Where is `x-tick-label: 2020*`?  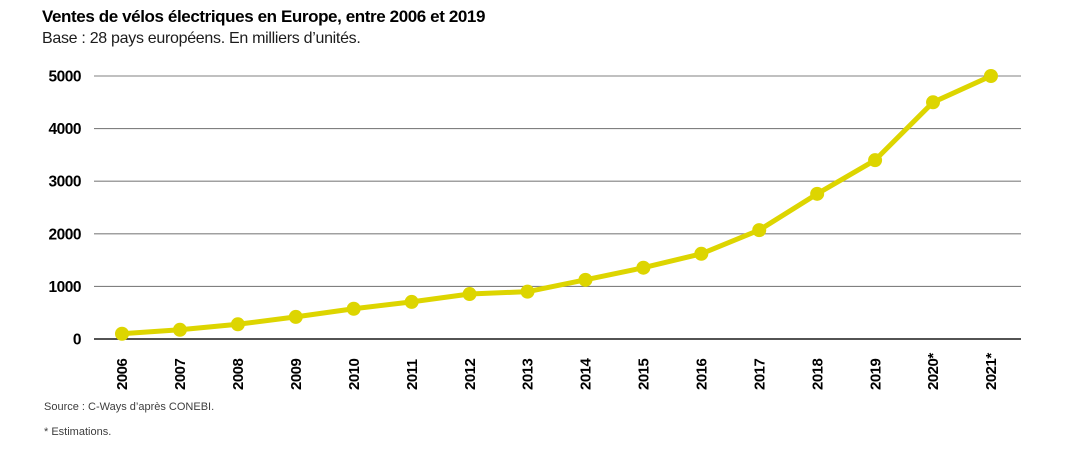 x-tick-label: 2020* is located at coordinates (933, 371).